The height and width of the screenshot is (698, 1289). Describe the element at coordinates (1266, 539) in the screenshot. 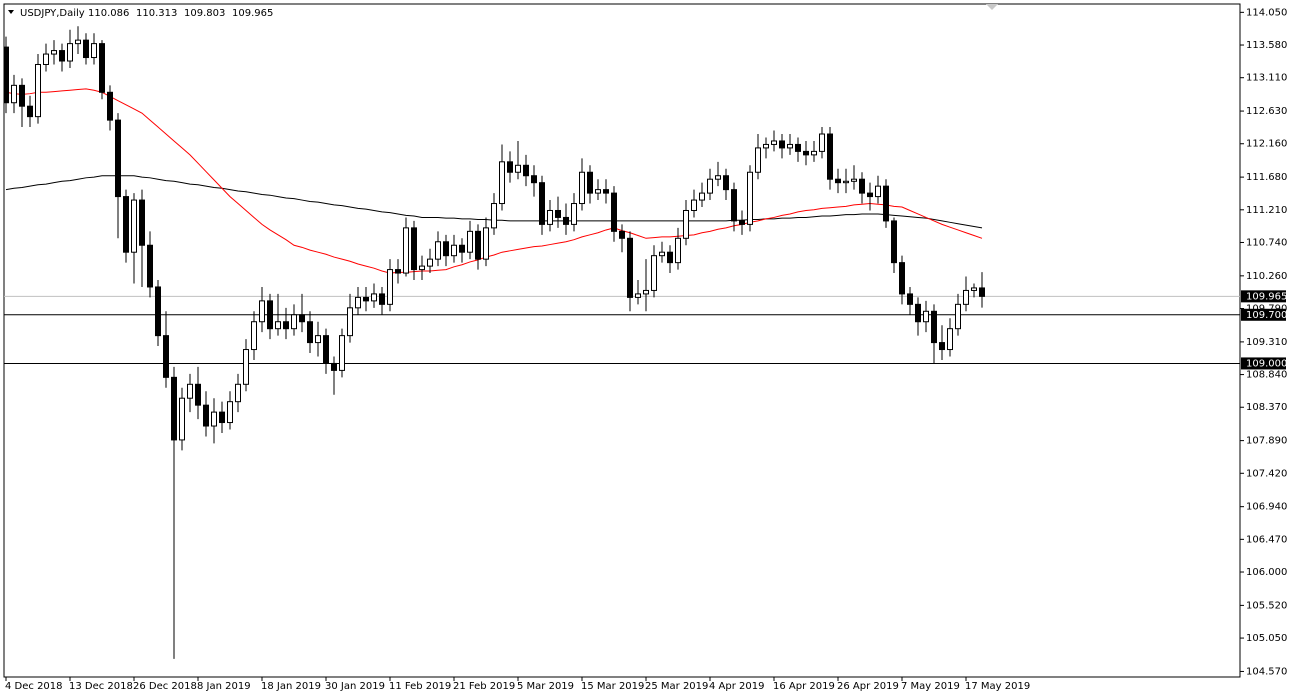

I see `y-tick-label: 106.470` at that location.